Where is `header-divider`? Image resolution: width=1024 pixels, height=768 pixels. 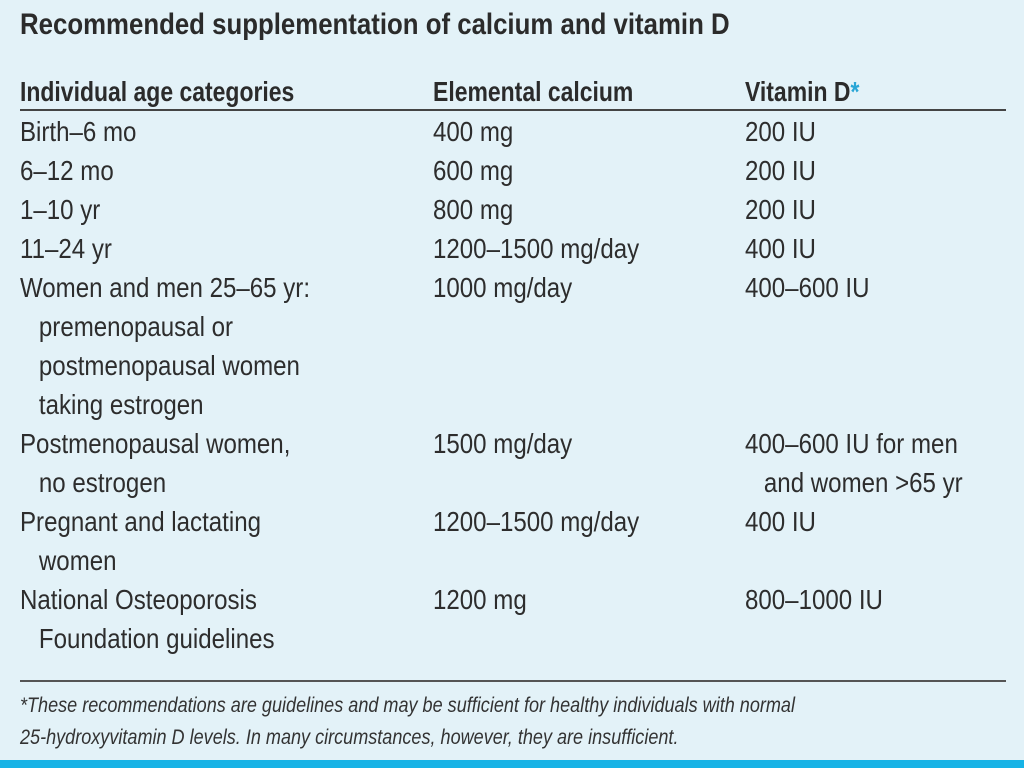
header-divider is located at coordinates (513, 110).